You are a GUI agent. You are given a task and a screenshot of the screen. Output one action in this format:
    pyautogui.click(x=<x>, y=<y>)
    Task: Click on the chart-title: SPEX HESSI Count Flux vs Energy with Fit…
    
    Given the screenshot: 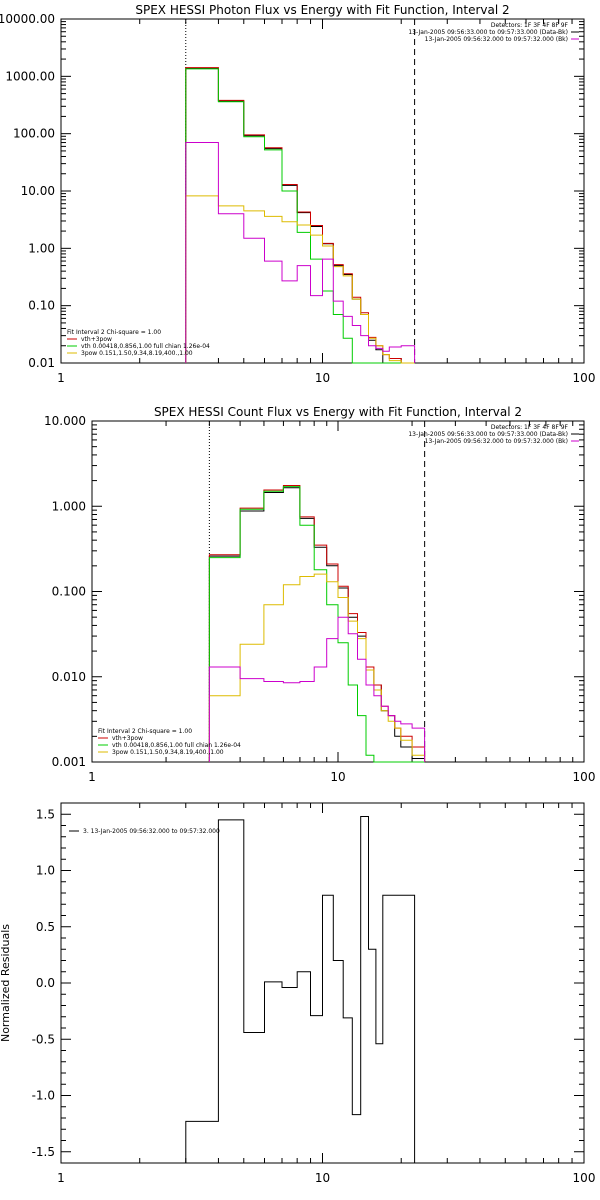 What is the action you would take?
    pyautogui.click(x=338, y=412)
    